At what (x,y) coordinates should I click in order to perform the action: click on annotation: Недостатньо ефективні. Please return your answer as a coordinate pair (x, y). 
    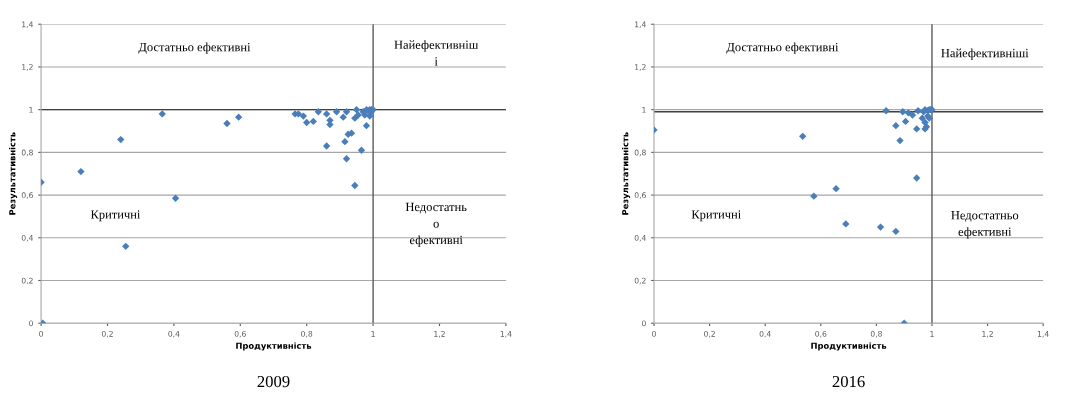
    Looking at the image, I should click on (985, 225).